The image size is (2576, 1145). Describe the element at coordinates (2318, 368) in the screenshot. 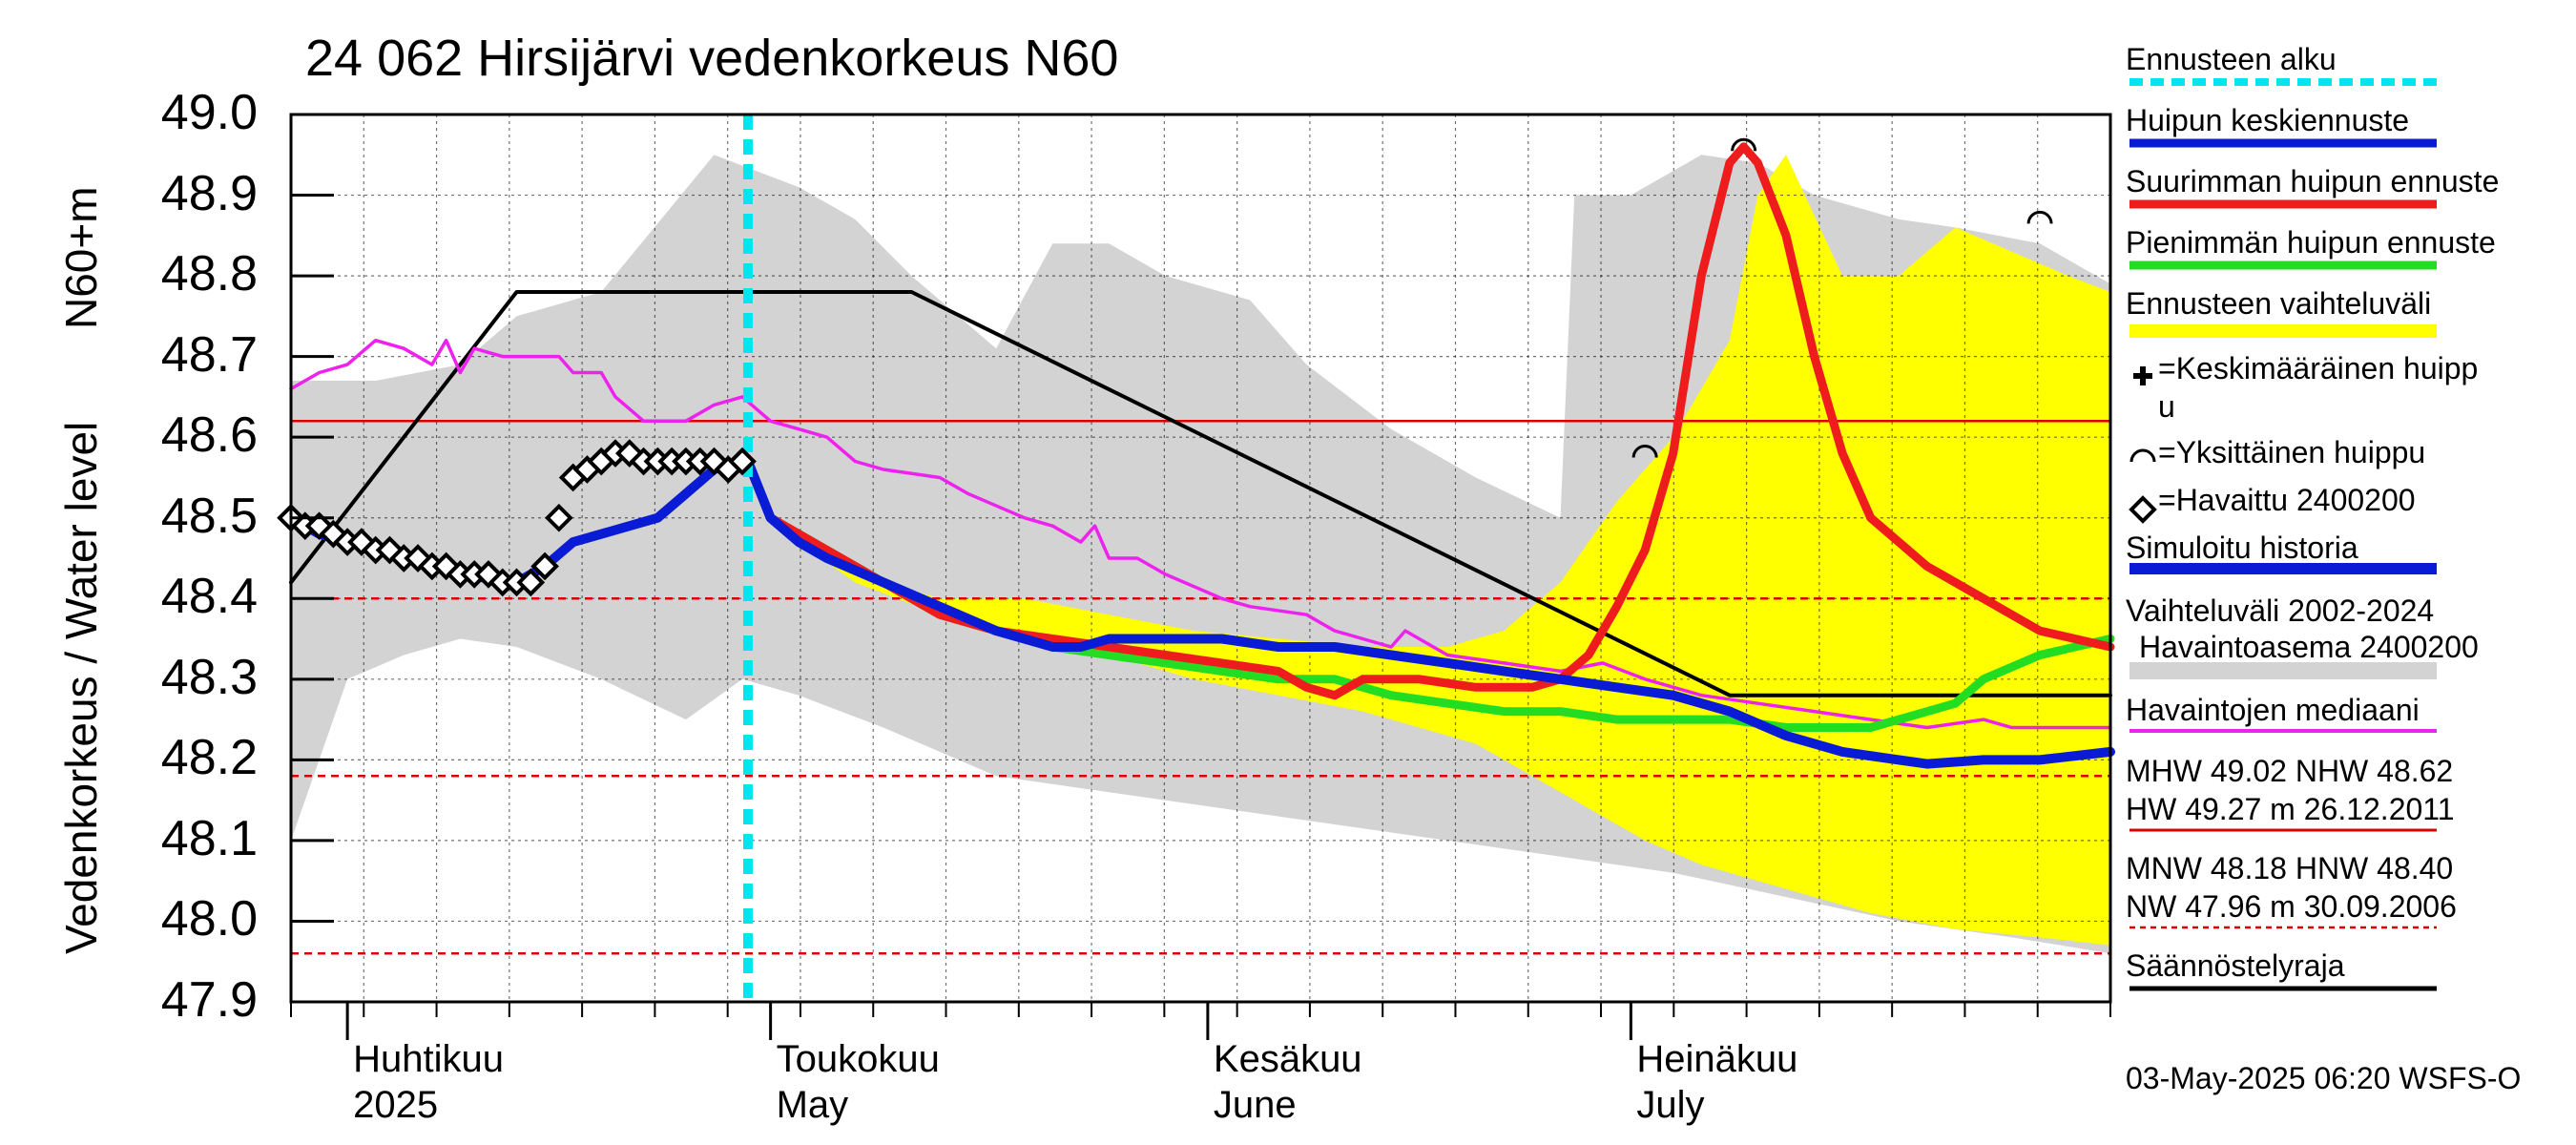

I see `legend-avg-peak: =Keskimääräinen huipp` at that location.